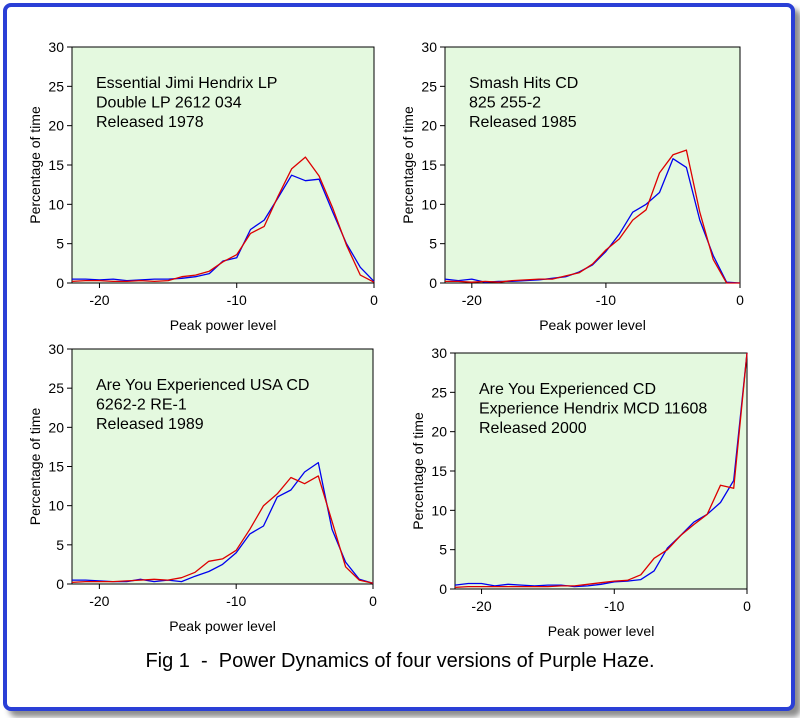 Image resolution: width=800 pixels, height=718 pixels. I want to click on annotation-line: Released 1989, so click(150, 424).